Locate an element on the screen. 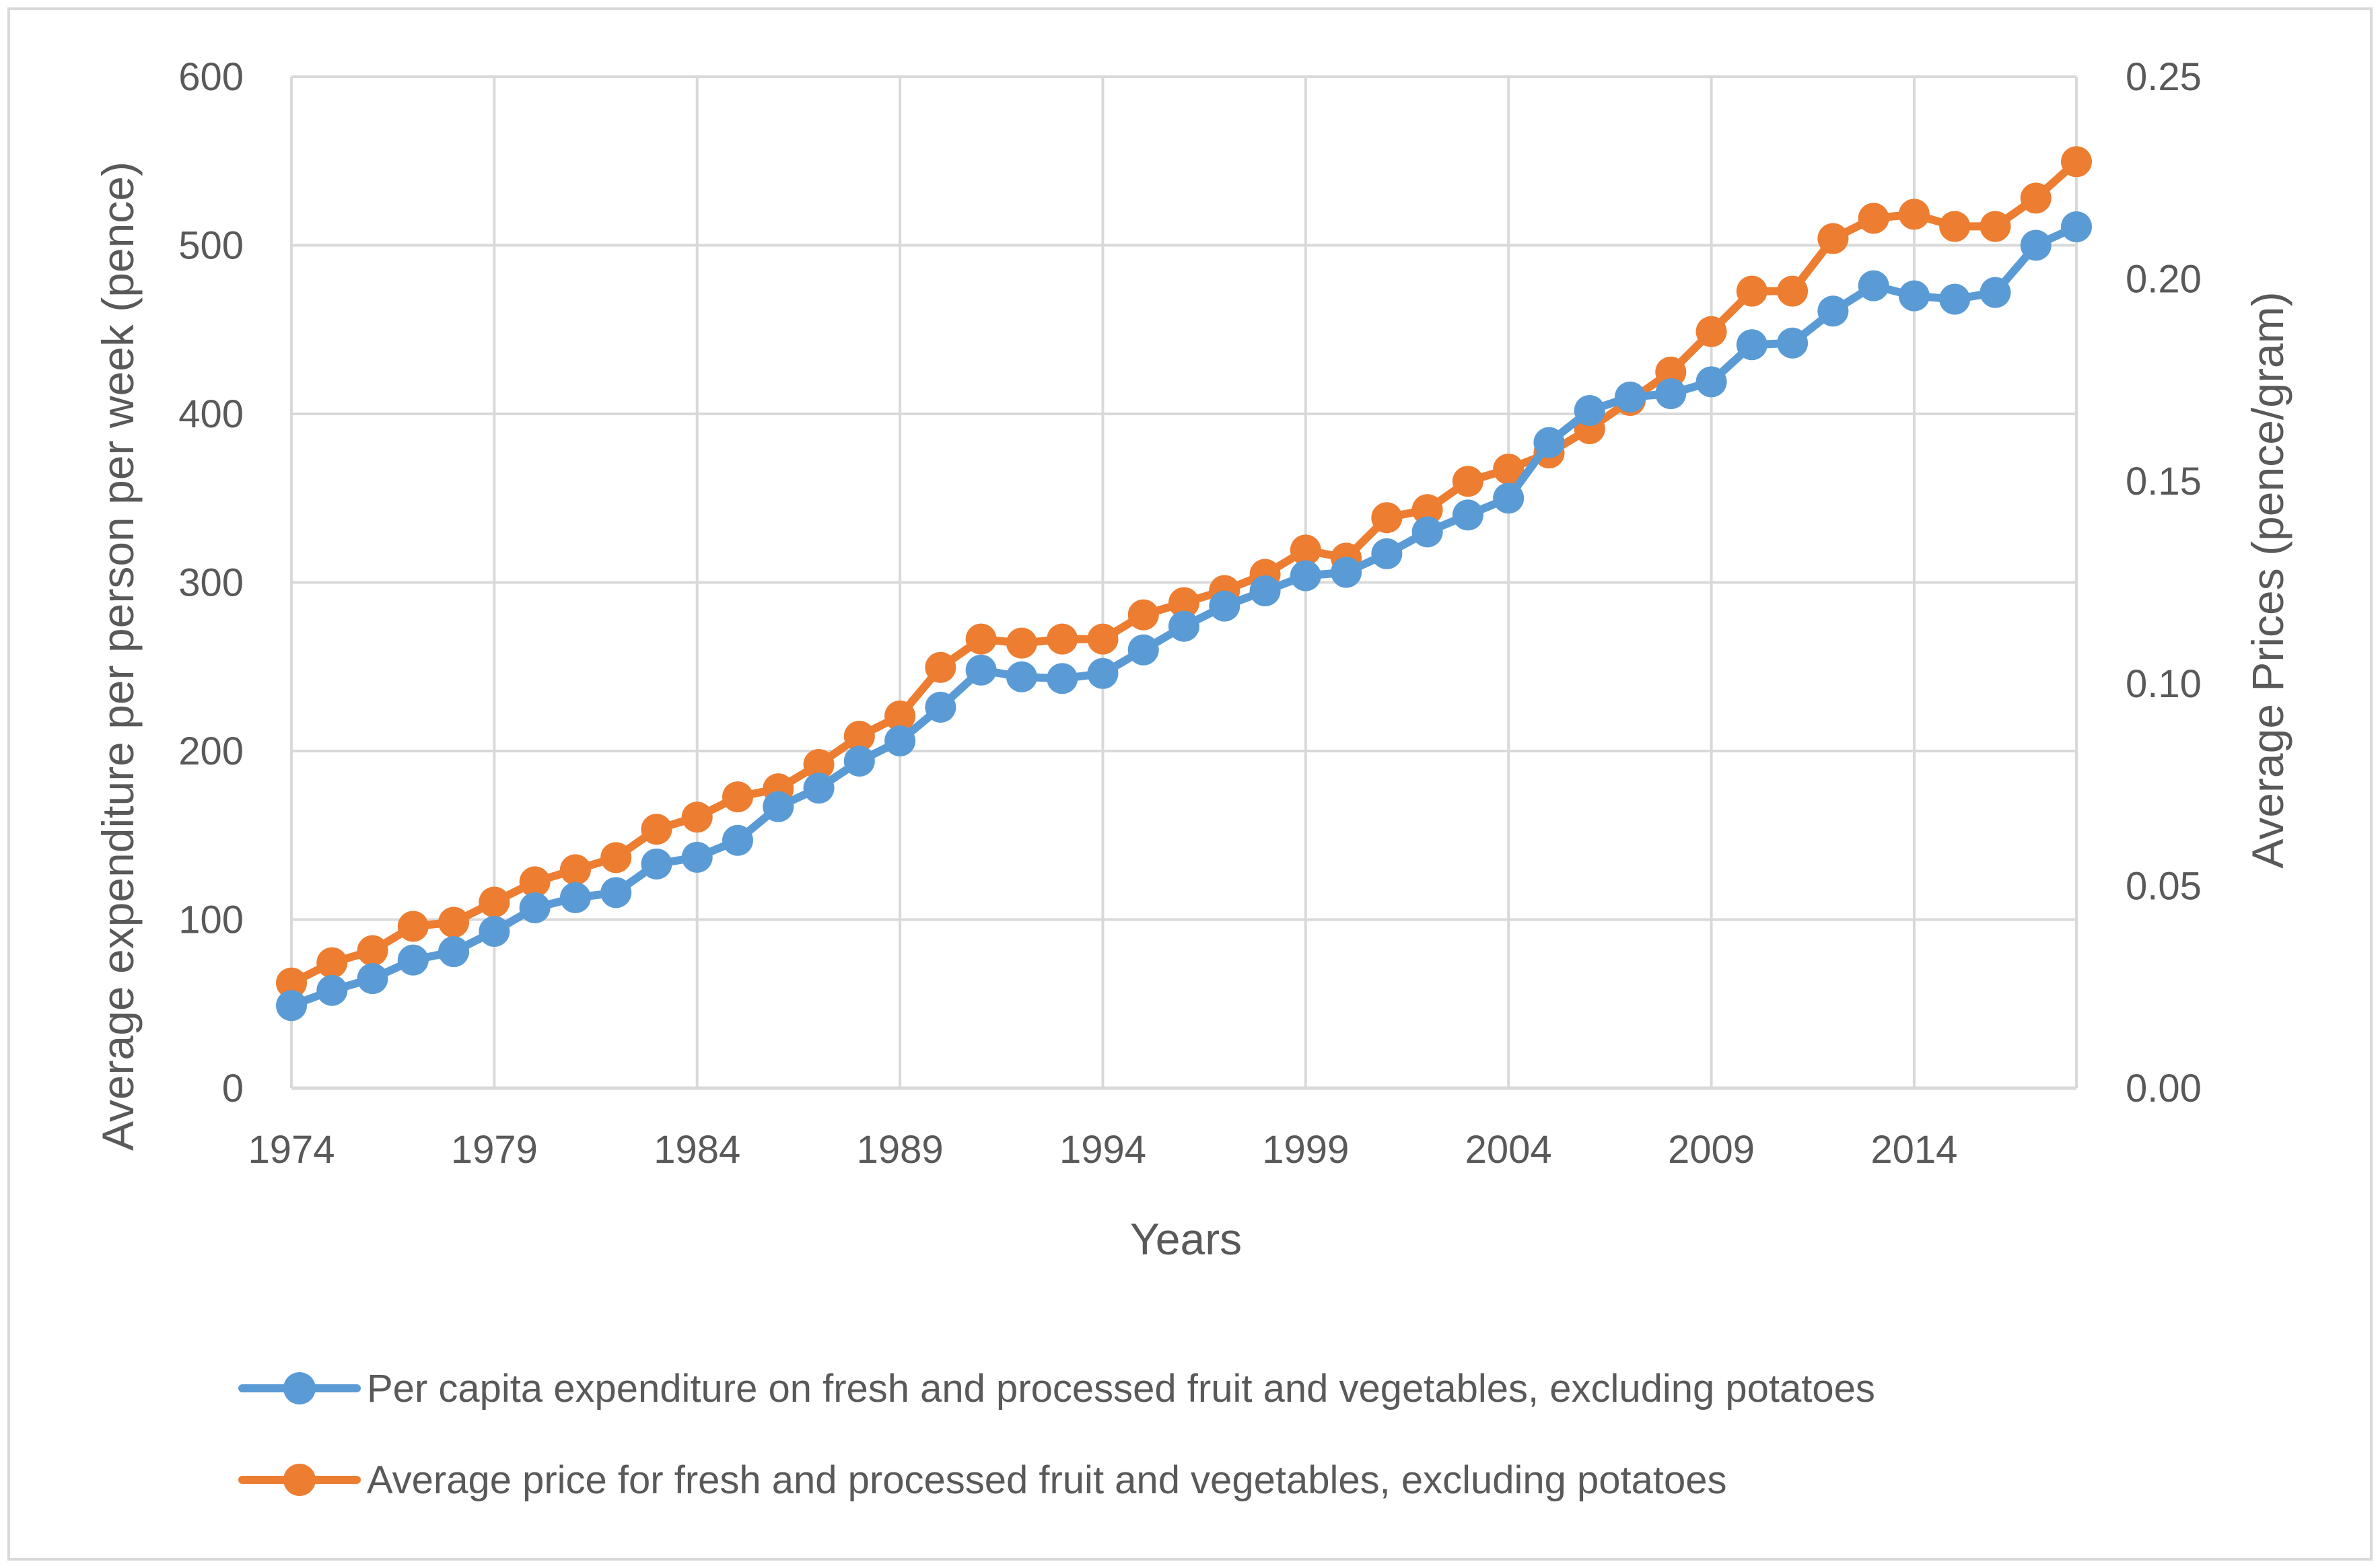 The width and height of the screenshot is (2380, 1568). y-tick-label: 400 is located at coordinates (211, 414).